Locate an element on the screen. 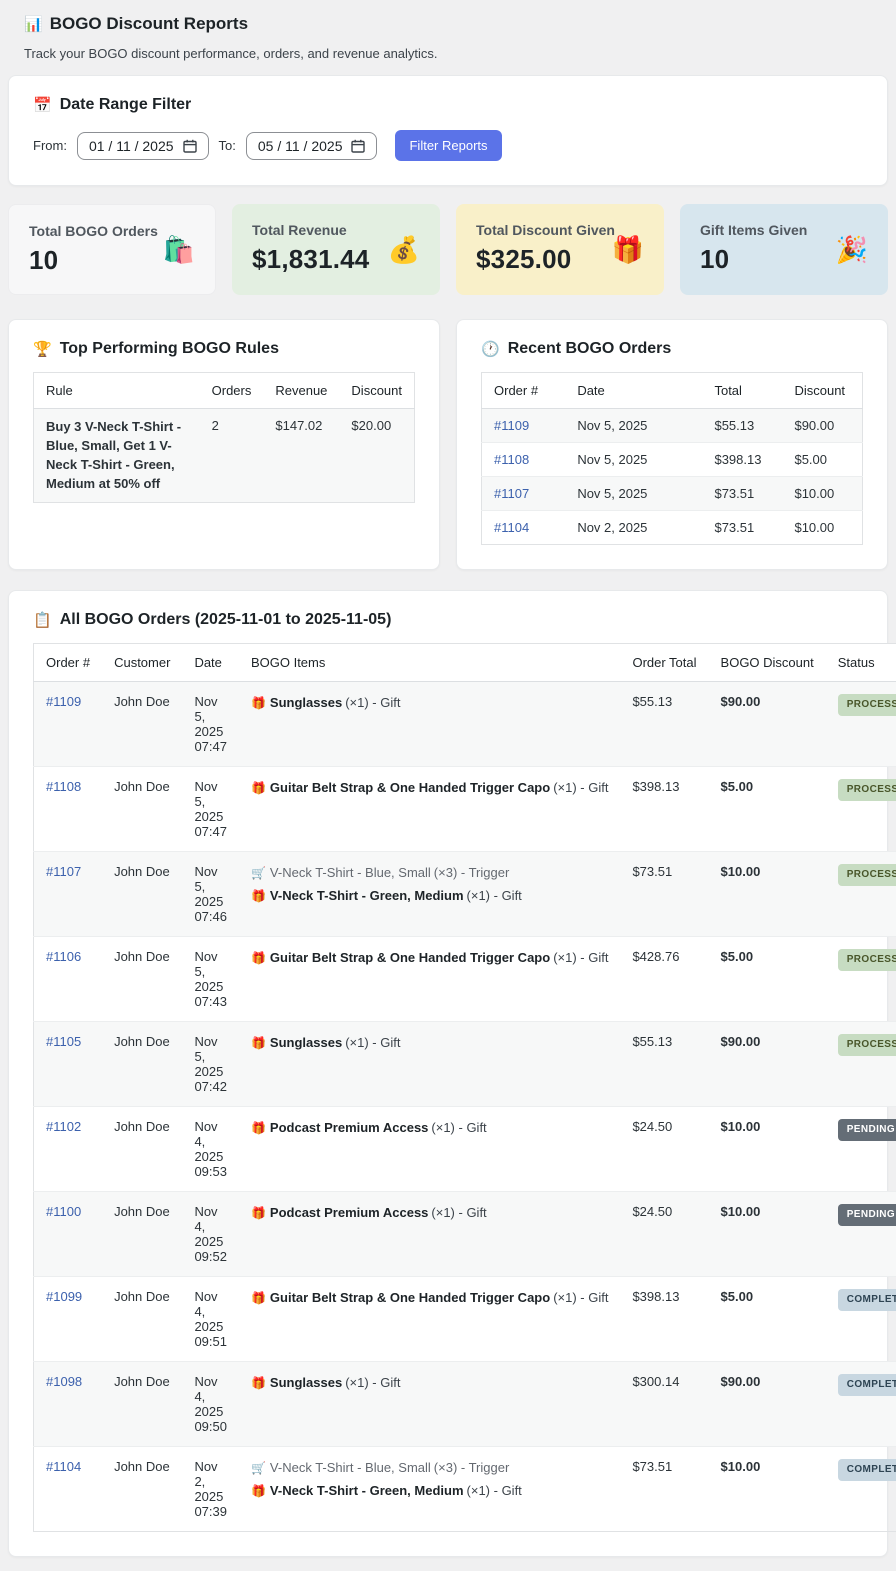  stat-total-discount: Total Discount Given $325.00 🎁 is located at coordinates (560, 249).